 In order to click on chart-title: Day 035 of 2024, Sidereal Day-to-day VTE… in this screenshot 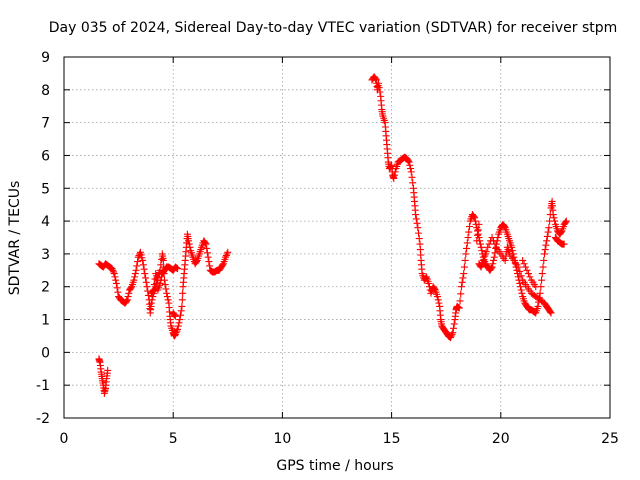, I will do `click(333, 28)`.